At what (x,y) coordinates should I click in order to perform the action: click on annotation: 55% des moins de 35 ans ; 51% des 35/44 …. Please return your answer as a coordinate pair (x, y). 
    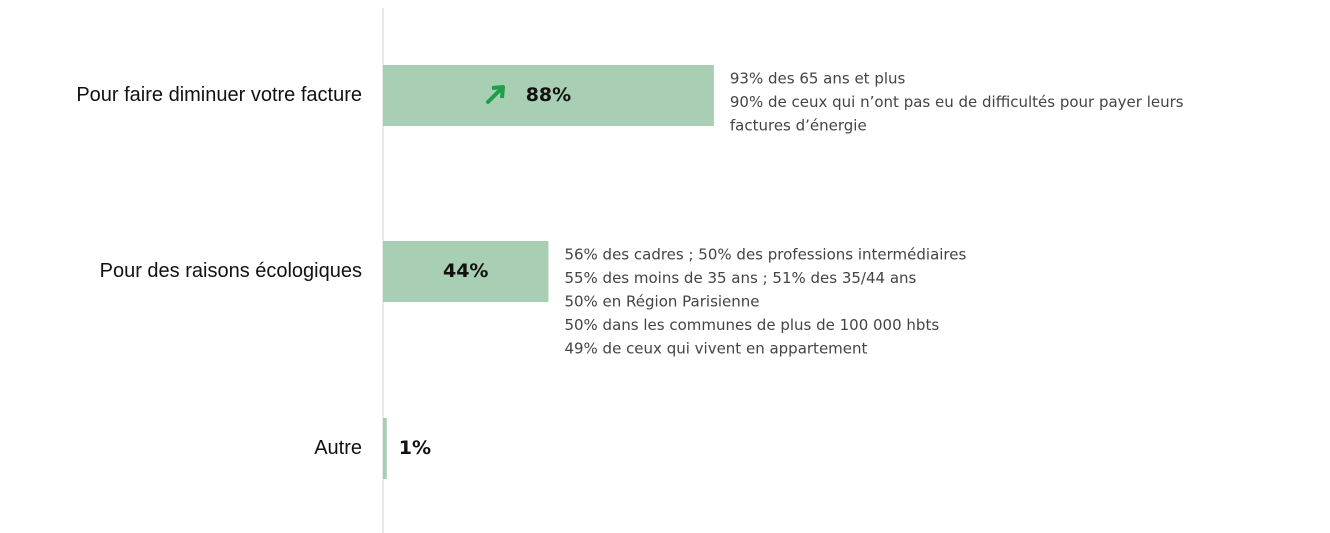
    Looking at the image, I should click on (740, 278).